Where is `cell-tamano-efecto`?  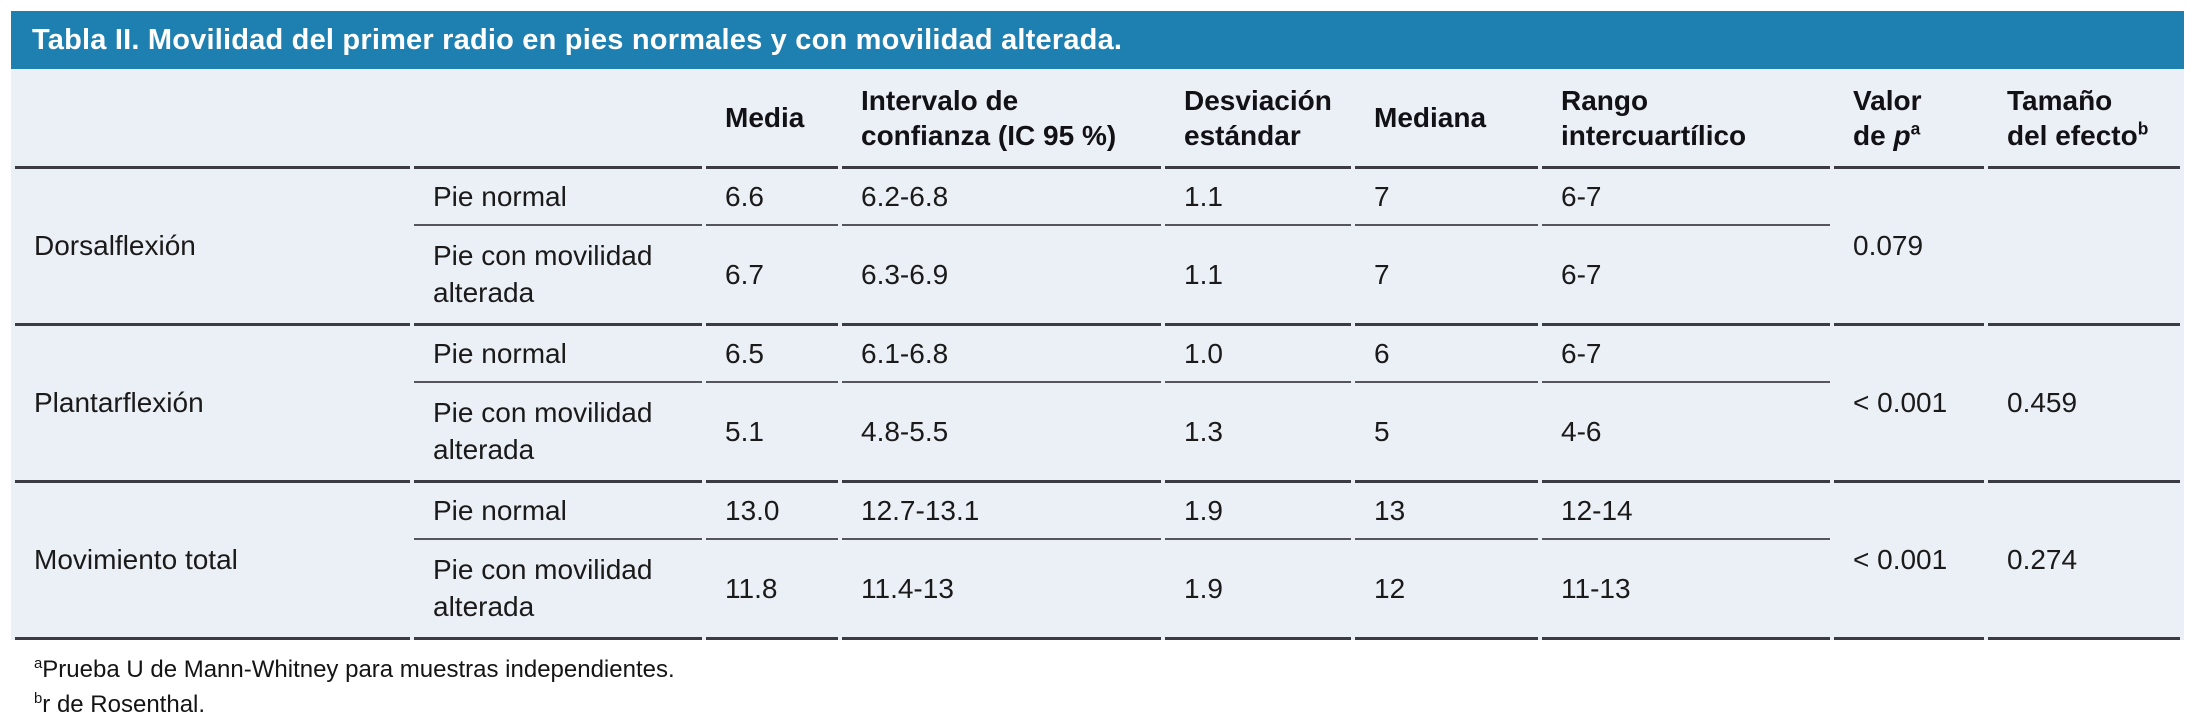
cell-tamano-efecto is located at coordinates (2084, 247).